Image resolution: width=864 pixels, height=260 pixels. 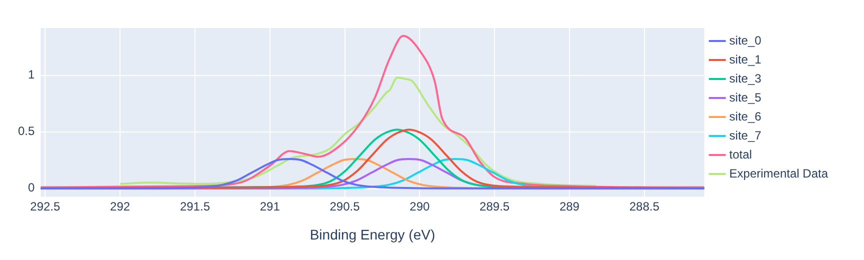 I want to click on x-tick-label: 288.5, so click(x=644, y=206).